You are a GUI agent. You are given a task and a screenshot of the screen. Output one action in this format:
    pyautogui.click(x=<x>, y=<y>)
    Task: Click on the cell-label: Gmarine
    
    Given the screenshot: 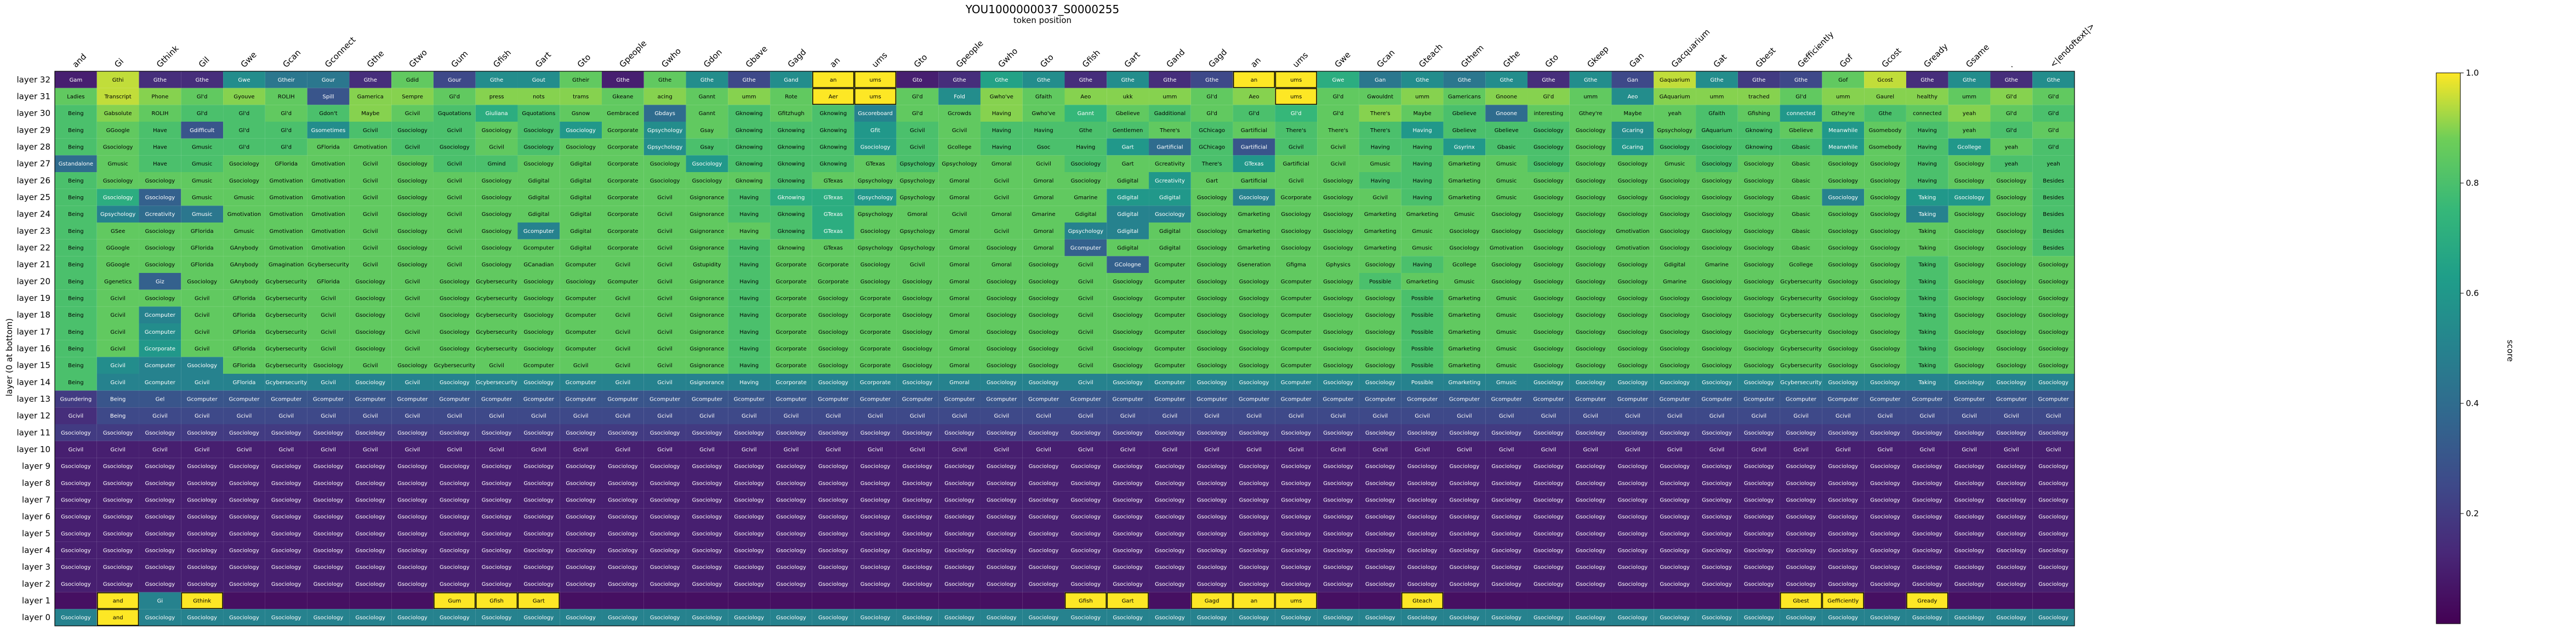 What is the action you would take?
    pyautogui.click(x=1085, y=198)
    